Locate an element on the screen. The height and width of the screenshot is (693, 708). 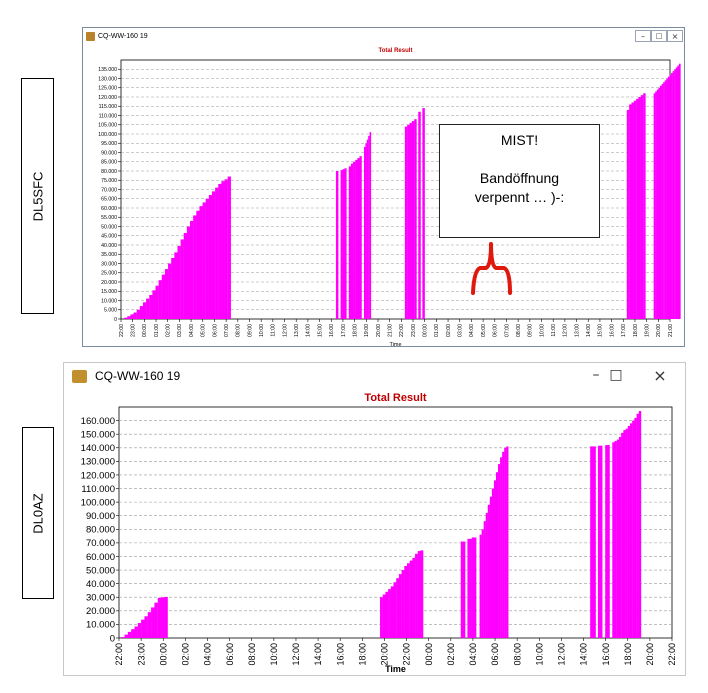
y-tick-label: 50.000 is located at coordinates (109, 227).